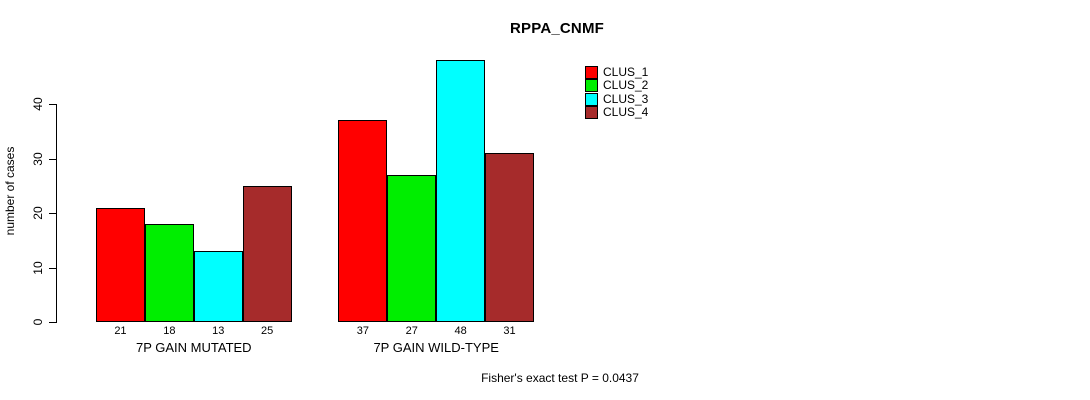 Image resolution: width=1090 pixels, height=400 pixels. I want to click on legend-label: CLUS_4, so click(626, 112).